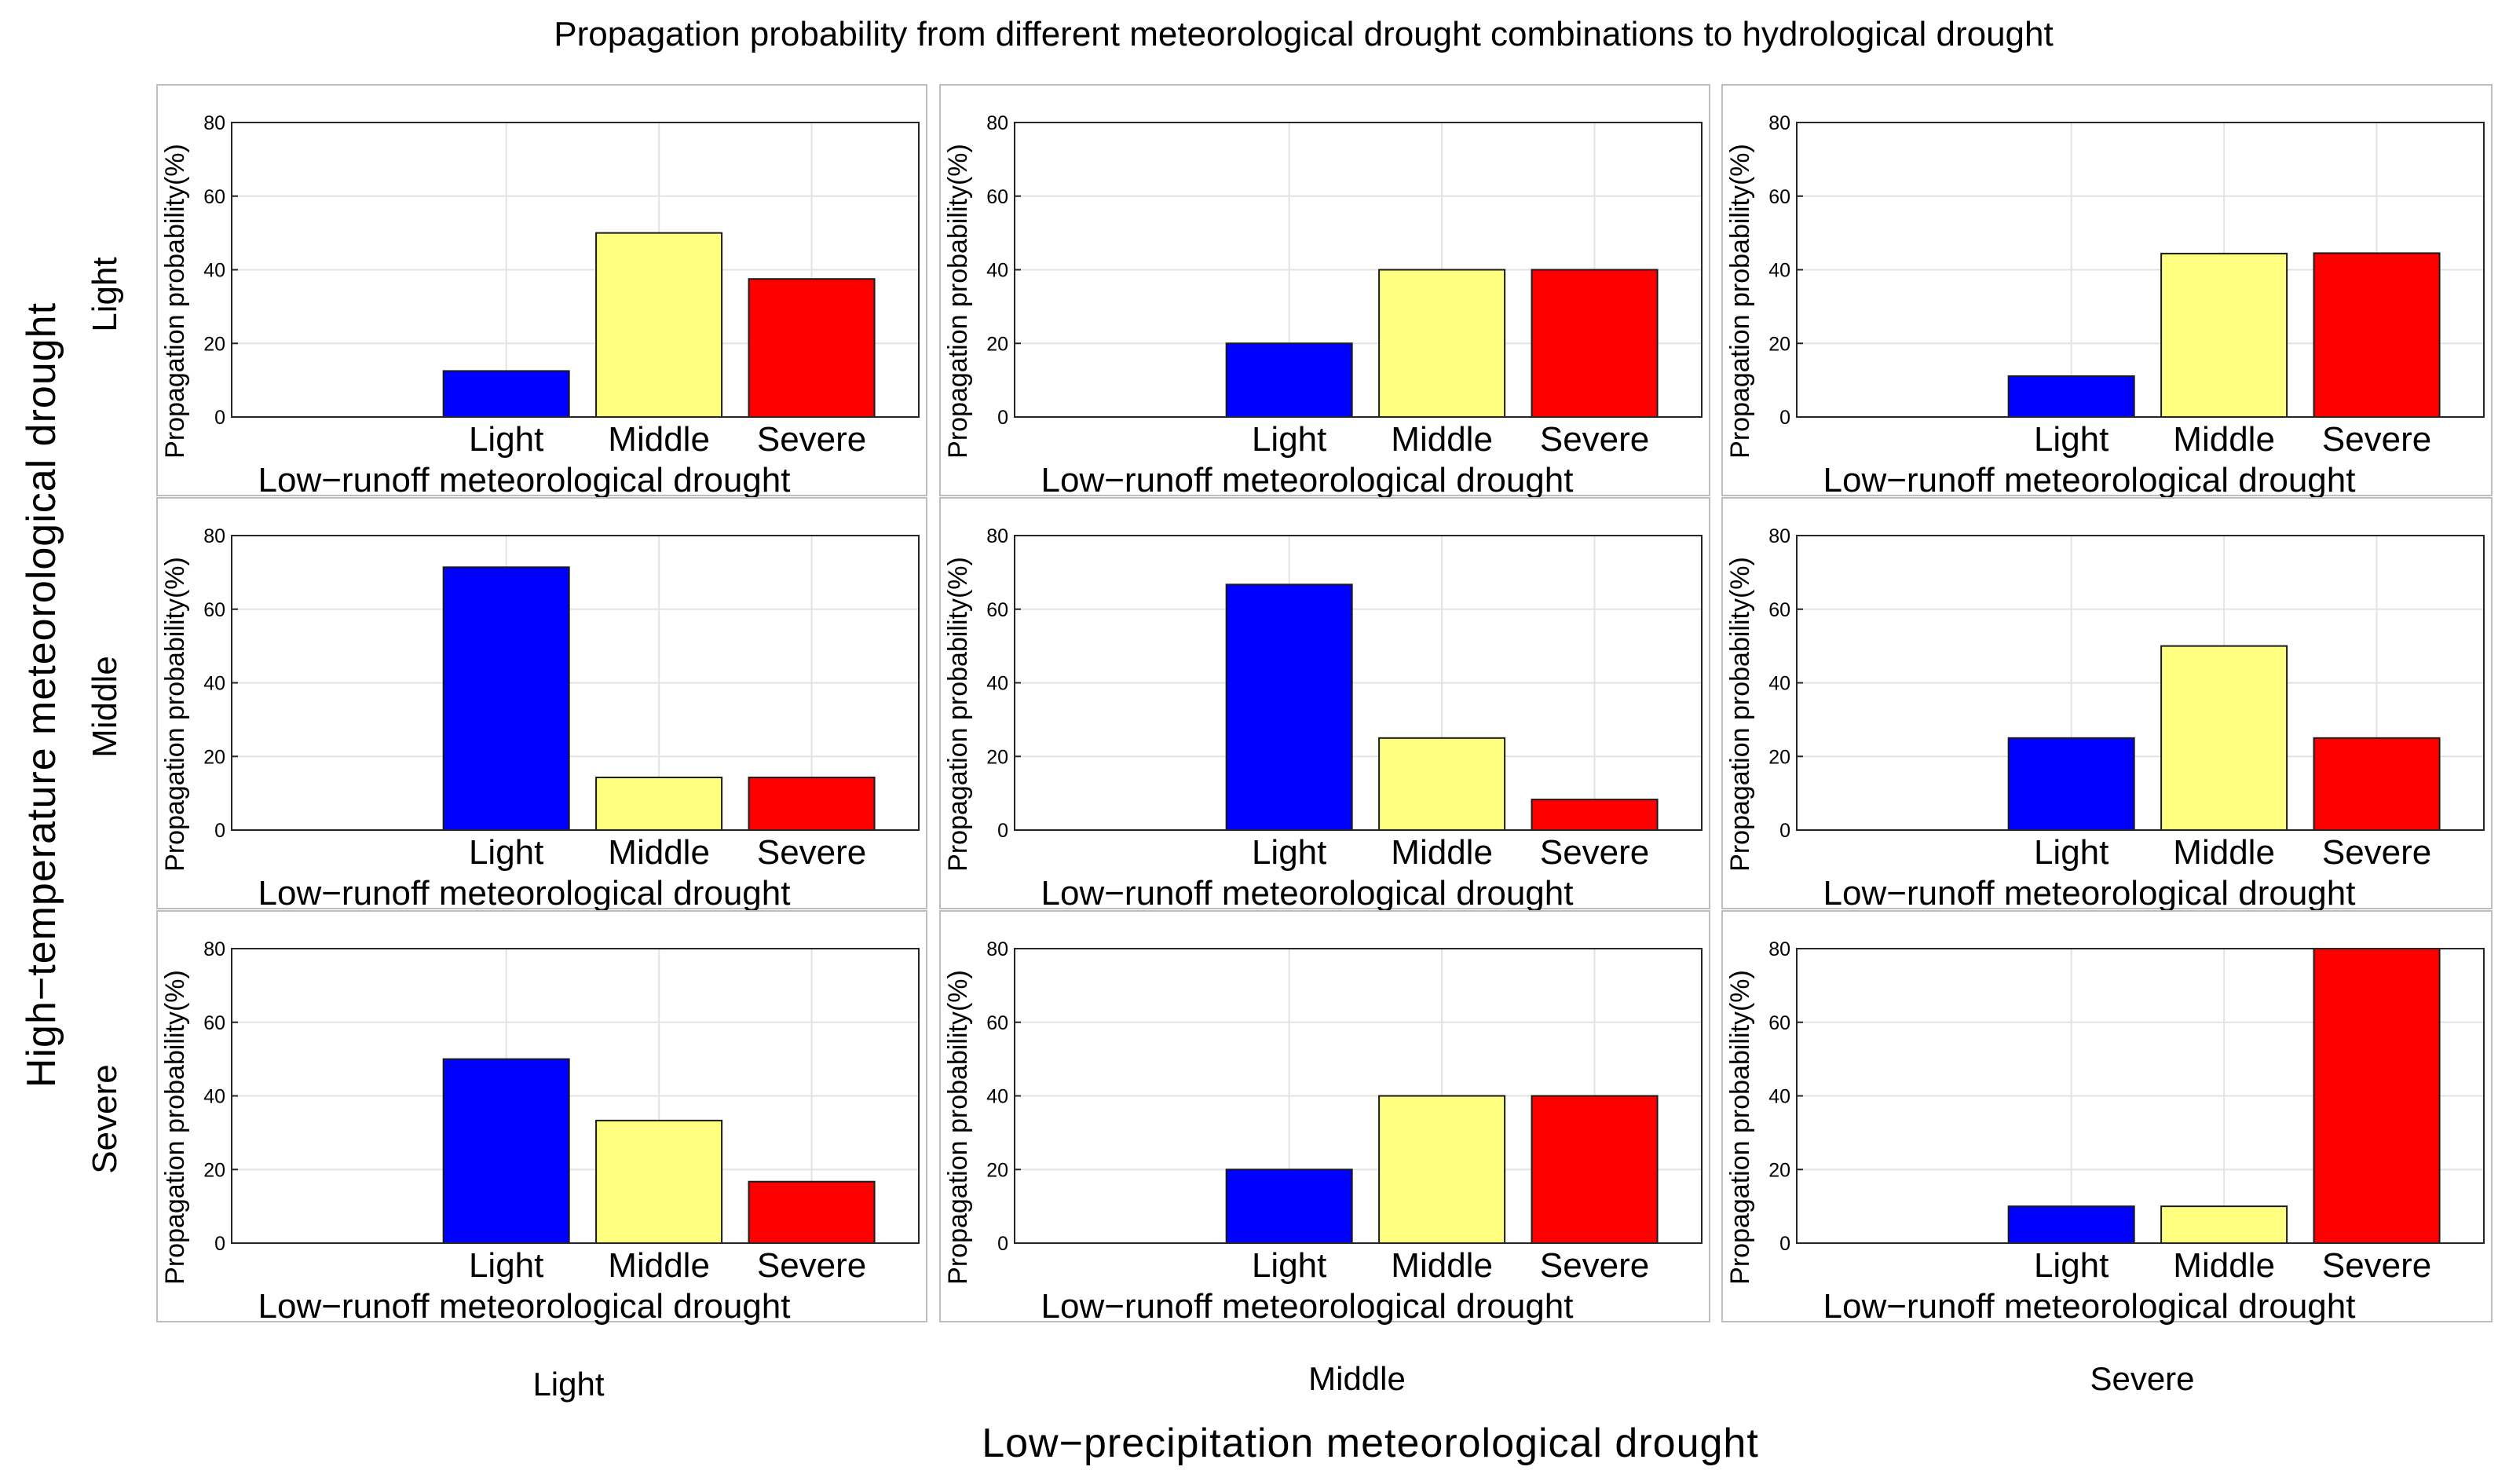 This screenshot has height=1474, width=2520. What do you see at coordinates (41, 695) in the screenshot?
I see `y-group-label: High−temperature meteorological drought` at bounding box center [41, 695].